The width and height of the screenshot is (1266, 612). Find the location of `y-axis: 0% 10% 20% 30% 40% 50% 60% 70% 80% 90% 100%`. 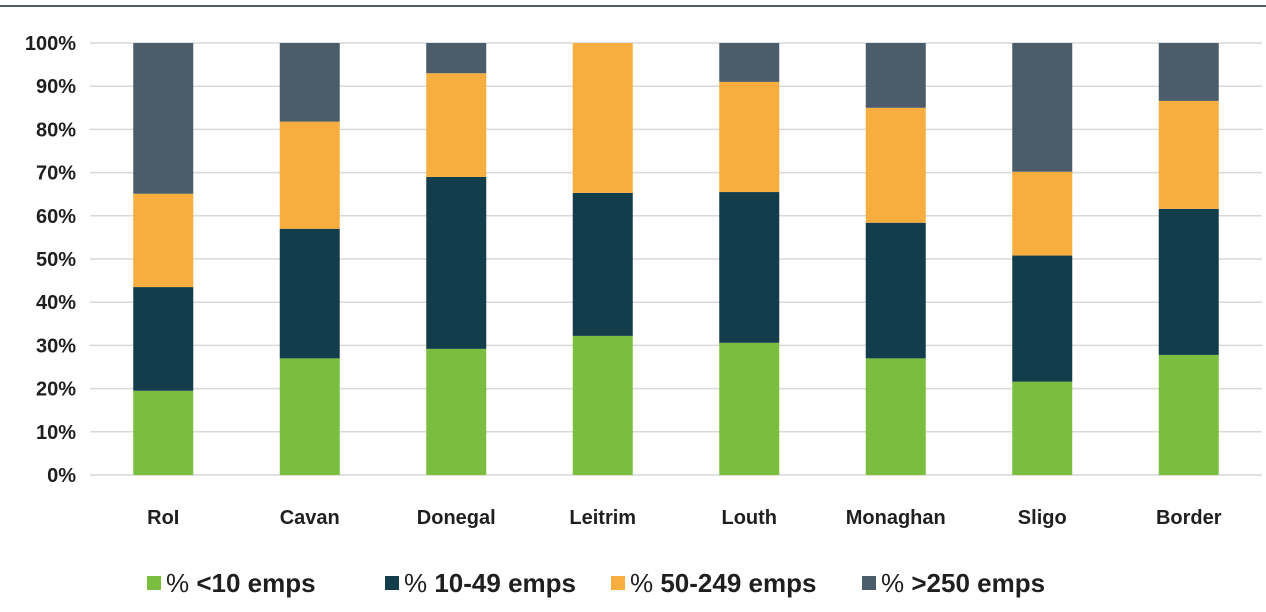

y-axis: 0% 10% 20% 30% 40% 50% 60% 70% 80% 90% 100% is located at coordinates (50, 260).